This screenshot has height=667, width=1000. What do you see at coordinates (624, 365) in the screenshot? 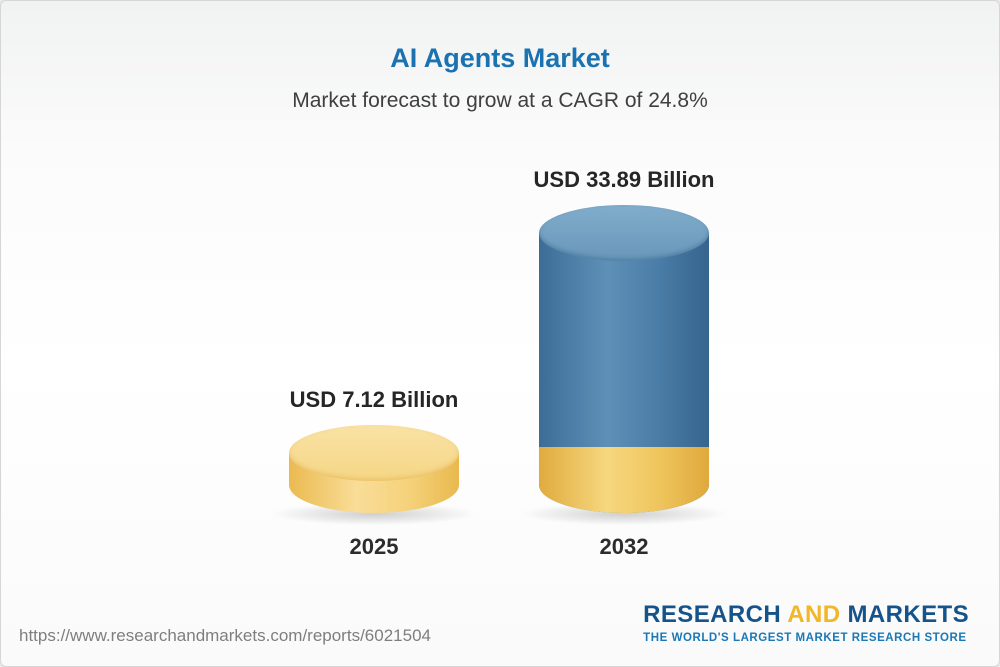
I see `bar-2032` at bounding box center [624, 365].